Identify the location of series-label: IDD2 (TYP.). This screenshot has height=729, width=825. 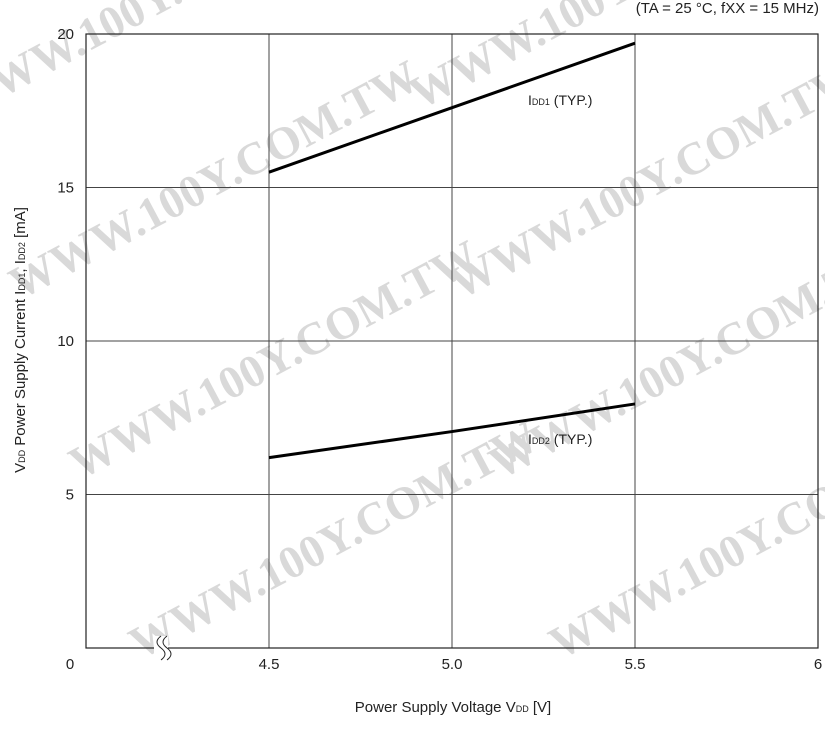
(560, 439).